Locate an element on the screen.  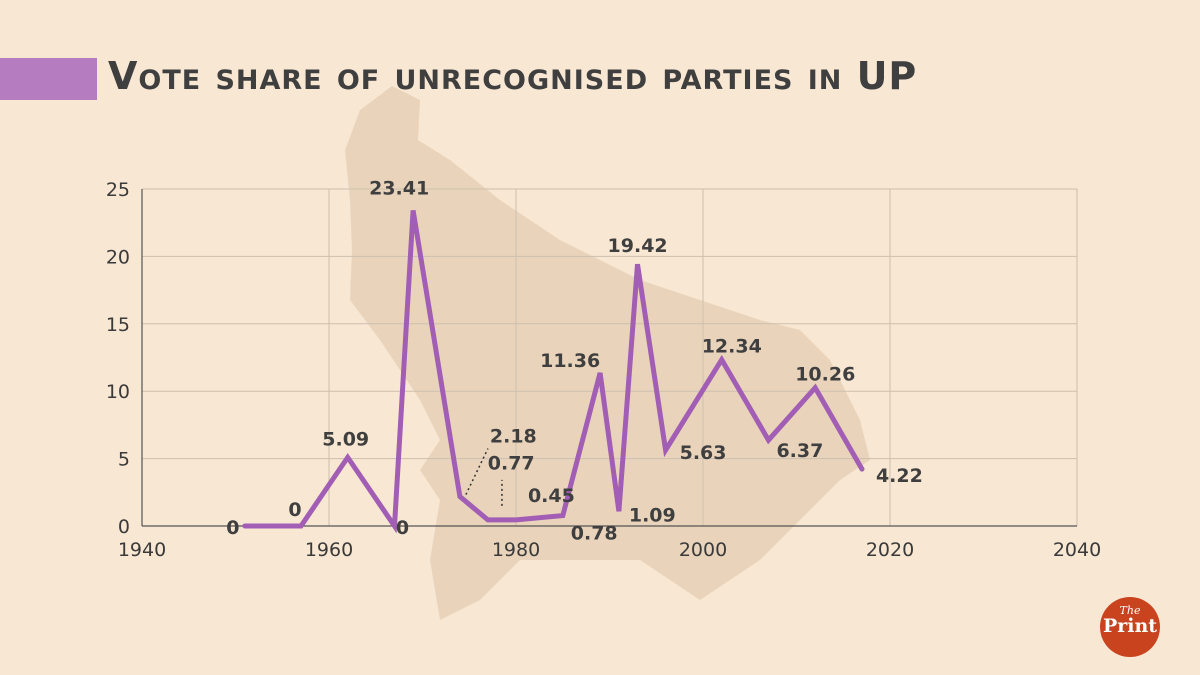
logo-print-text: Print is located at coordinates (1130, 626).